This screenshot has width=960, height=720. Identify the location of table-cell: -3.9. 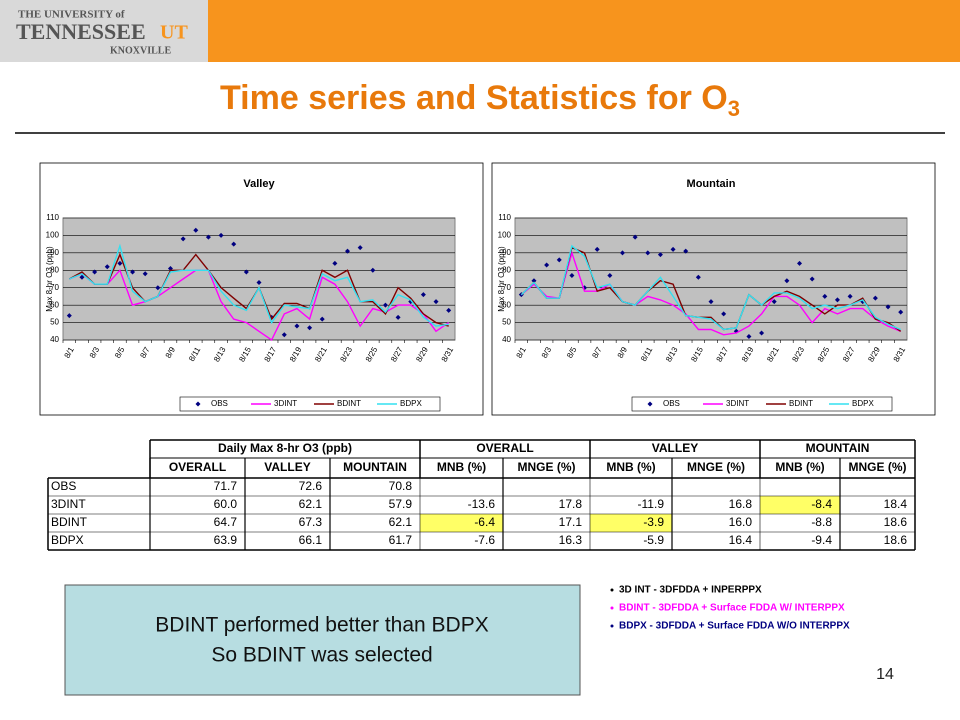
(653, 522).